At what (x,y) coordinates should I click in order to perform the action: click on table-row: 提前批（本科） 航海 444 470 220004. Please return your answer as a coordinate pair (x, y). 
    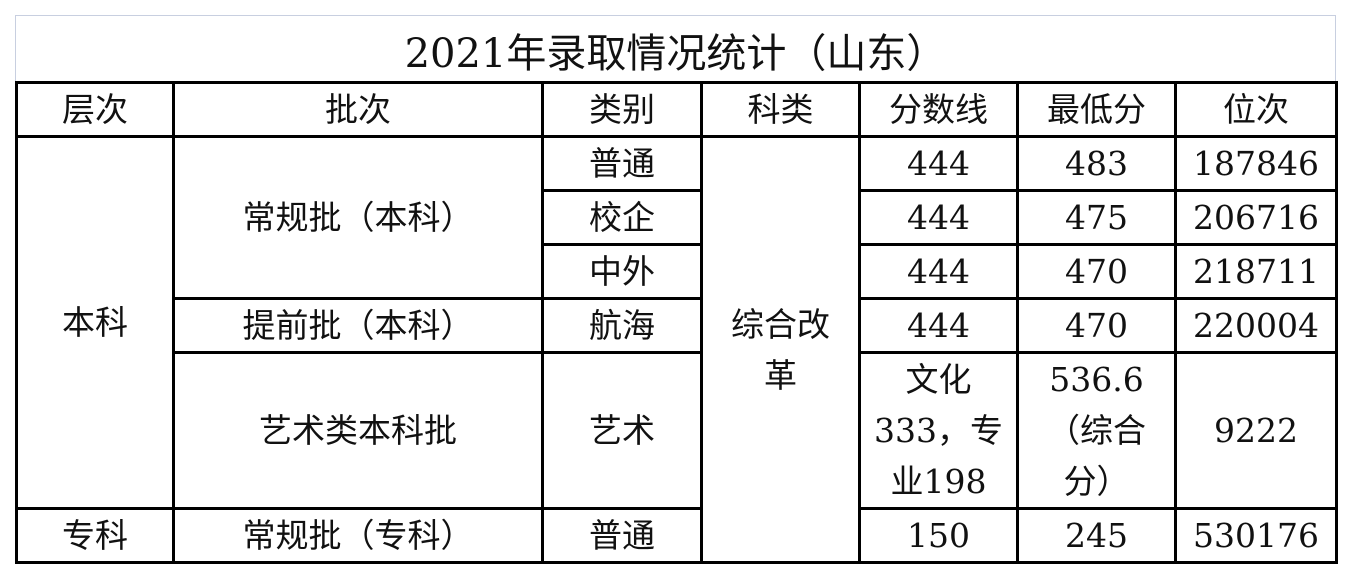
    Looking at the image, I should click on (677, 325).